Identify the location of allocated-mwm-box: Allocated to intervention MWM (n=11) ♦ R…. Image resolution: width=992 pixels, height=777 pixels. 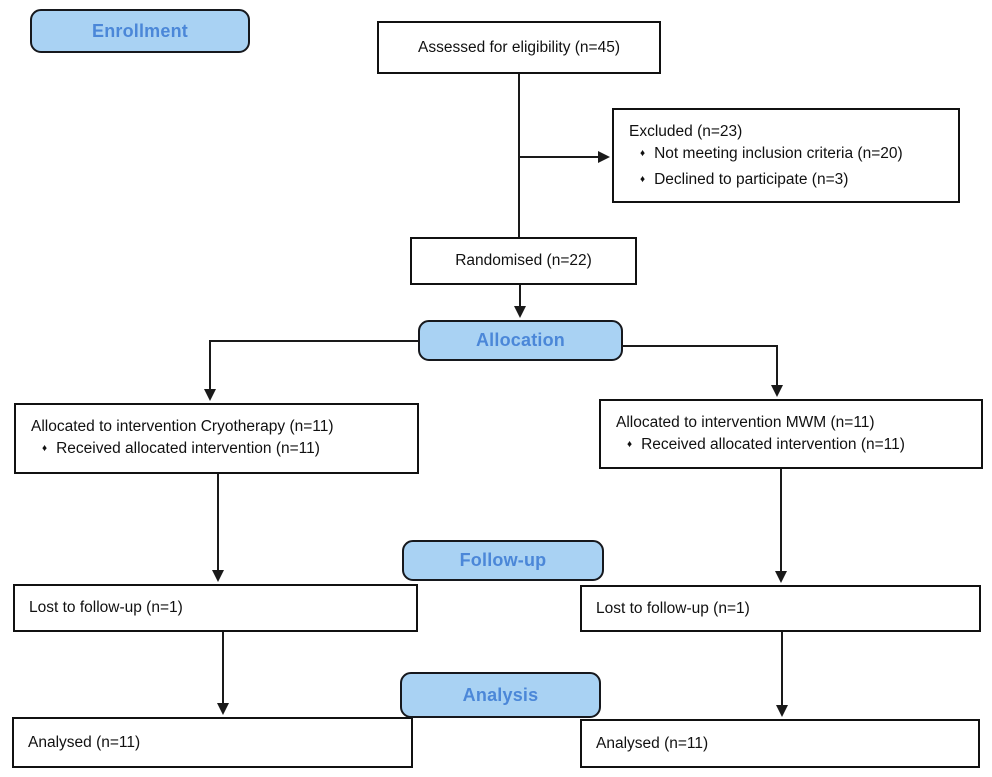
(791, 434).